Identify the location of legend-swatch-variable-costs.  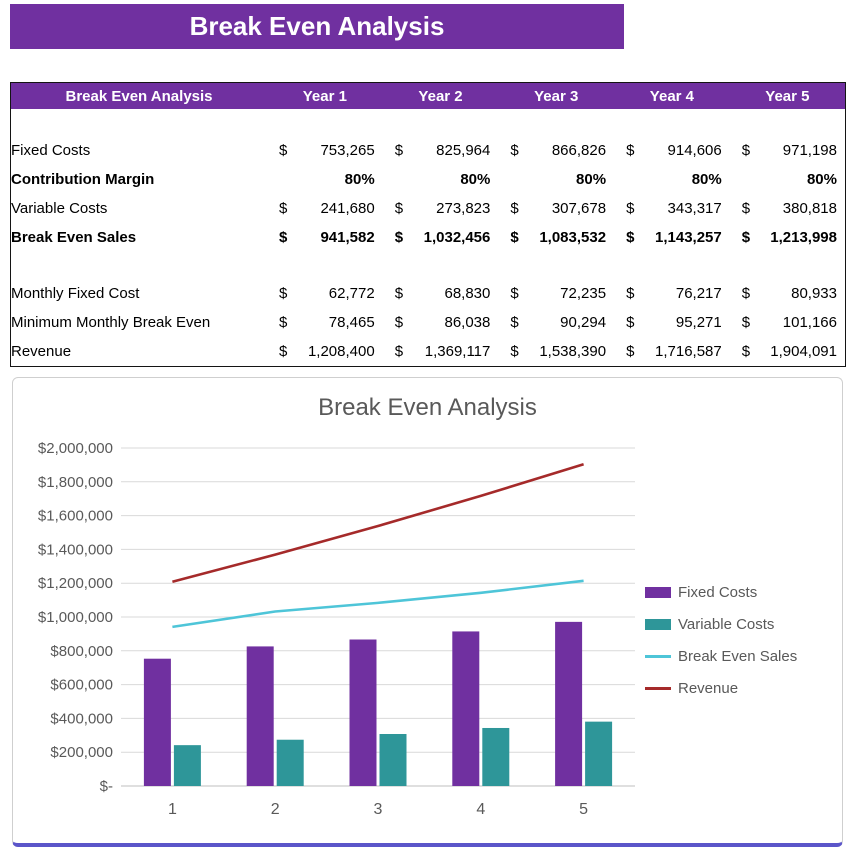
(658, 624).